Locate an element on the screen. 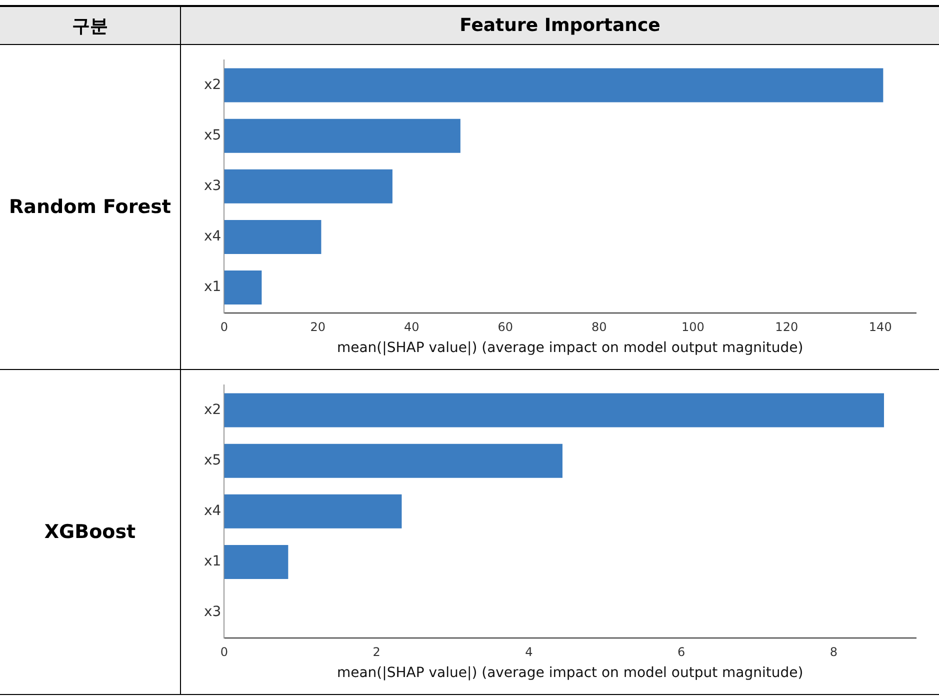 This screenshot has height=696, width=939. text: Random Forest is located at coordinates (90, 207).